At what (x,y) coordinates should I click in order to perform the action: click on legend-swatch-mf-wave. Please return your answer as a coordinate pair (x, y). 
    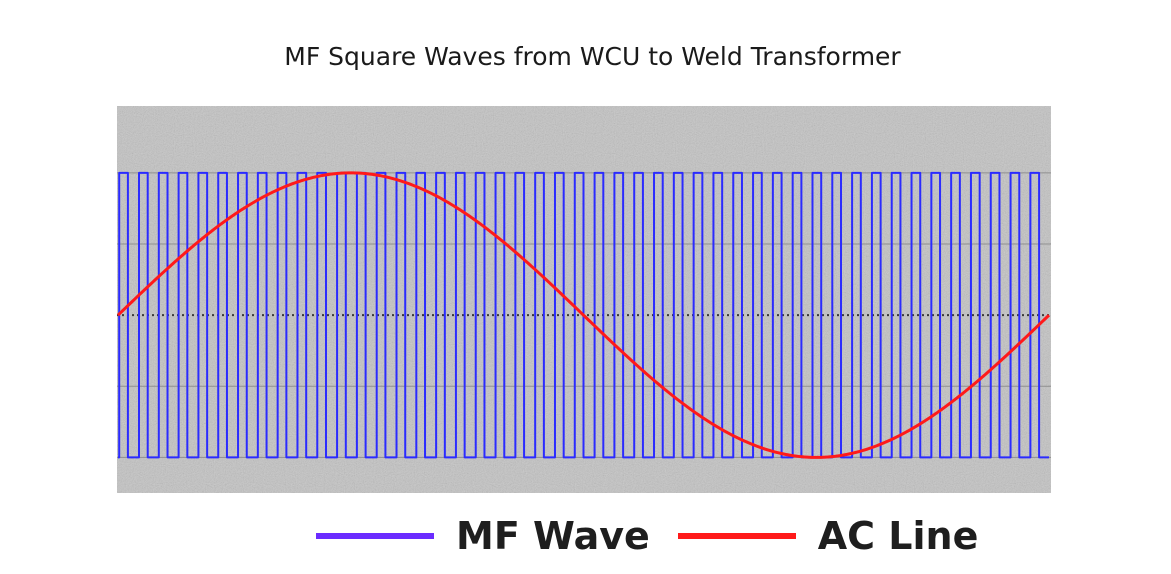
    Looking at the image, I should click on (375, 536).